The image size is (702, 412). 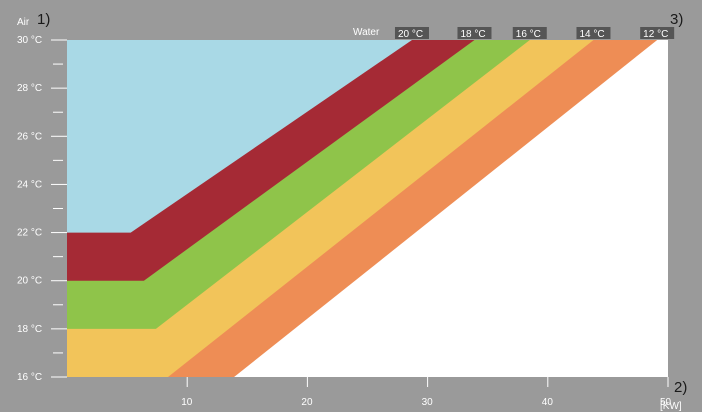 I want to click on x-axis-label: [KW], so click(x=671, y=406).